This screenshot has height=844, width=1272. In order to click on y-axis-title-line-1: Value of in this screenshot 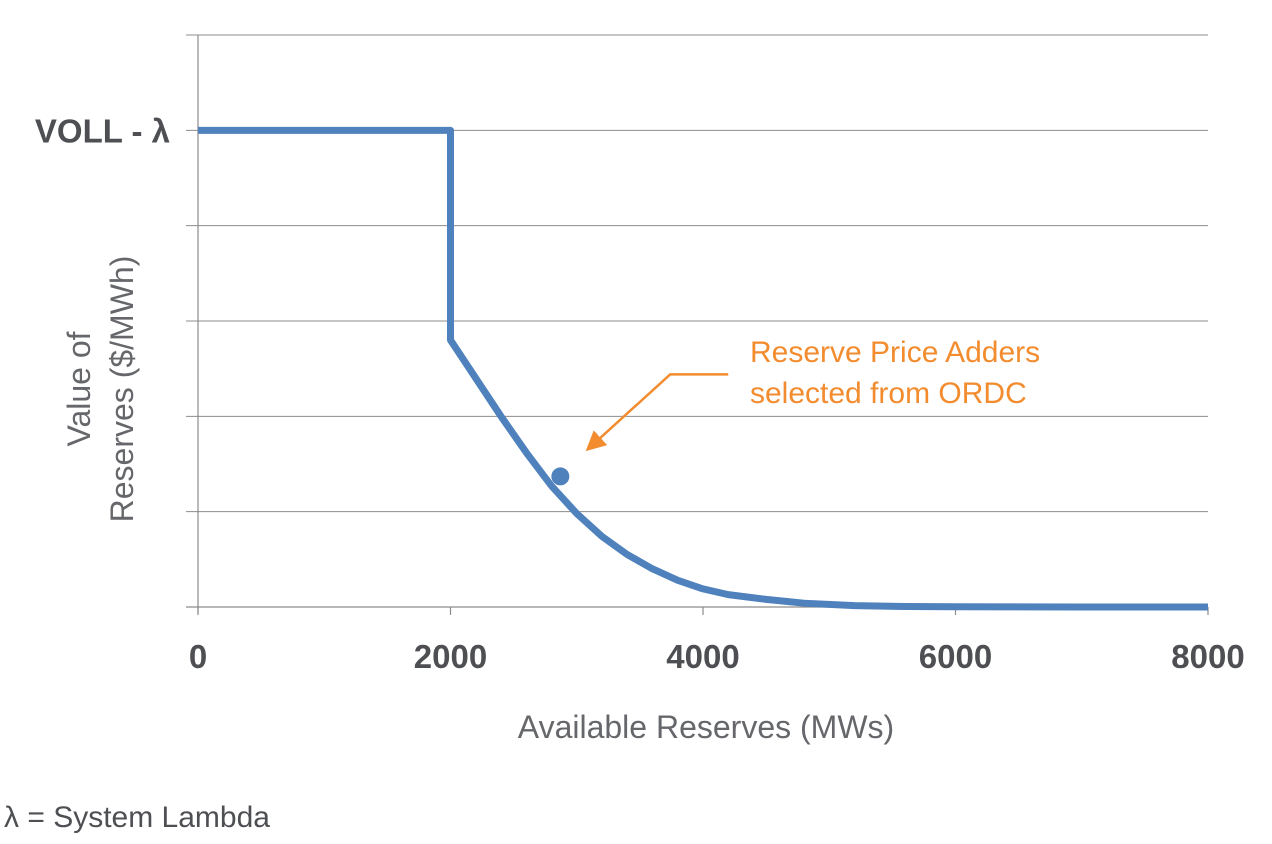, I will do `click(79, 388)`.